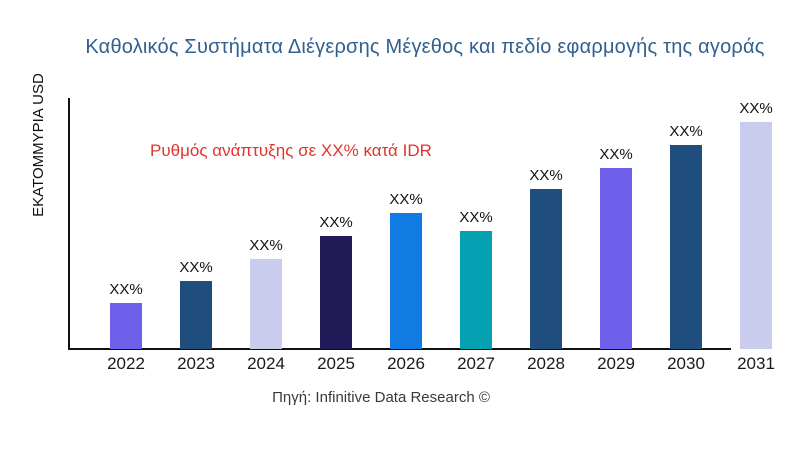 The width and height of the screenshot is (800, 450). I want to click on y-axis-line, so click(69, 224).